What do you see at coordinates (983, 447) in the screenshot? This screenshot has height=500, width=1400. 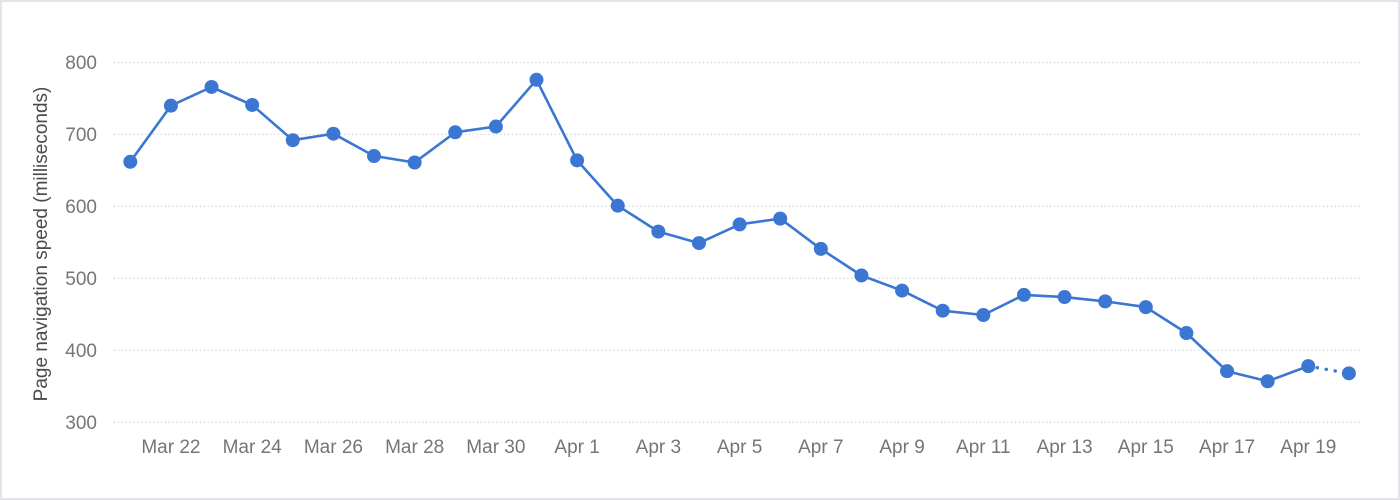 I see `x-tick-label: Apr 11` at bounding box center [983, 447].